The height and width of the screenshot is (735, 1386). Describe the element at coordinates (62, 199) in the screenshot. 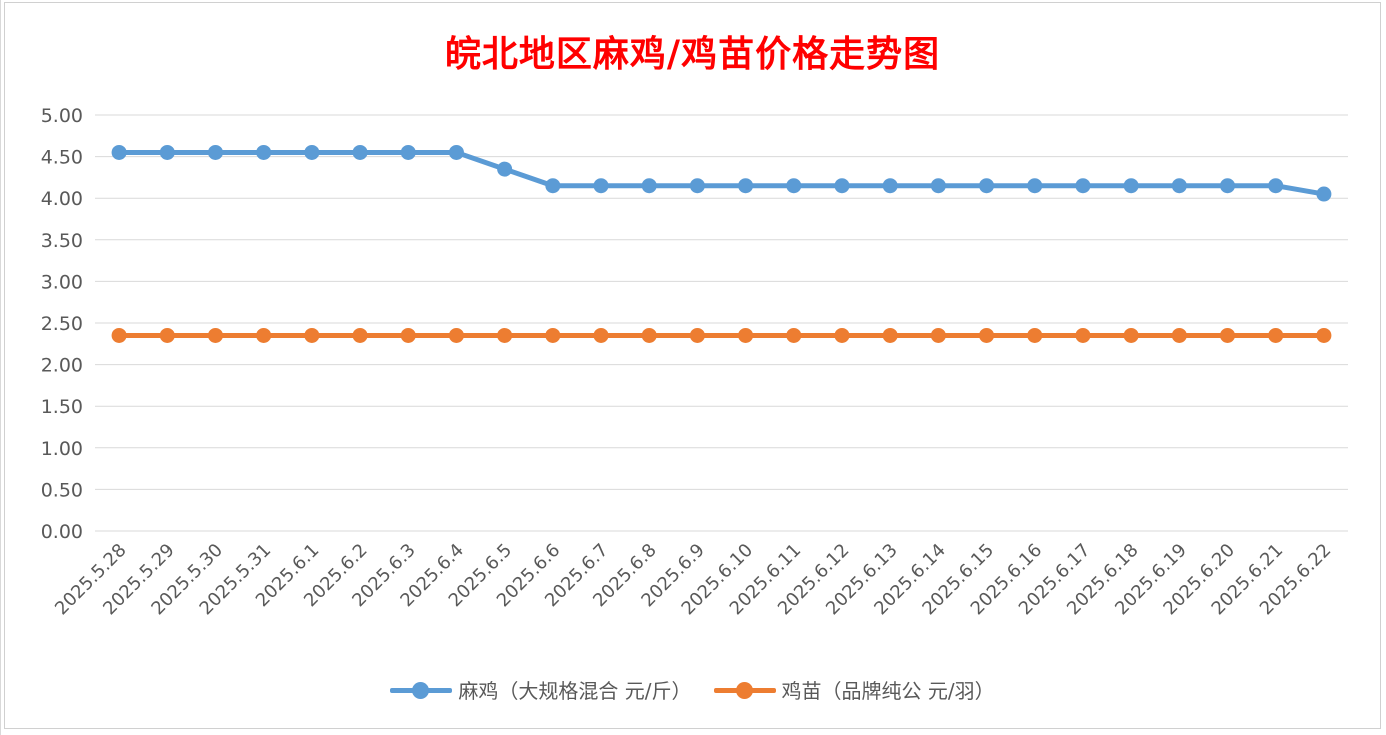

I see `y-tick-label: 4.00` at that location.